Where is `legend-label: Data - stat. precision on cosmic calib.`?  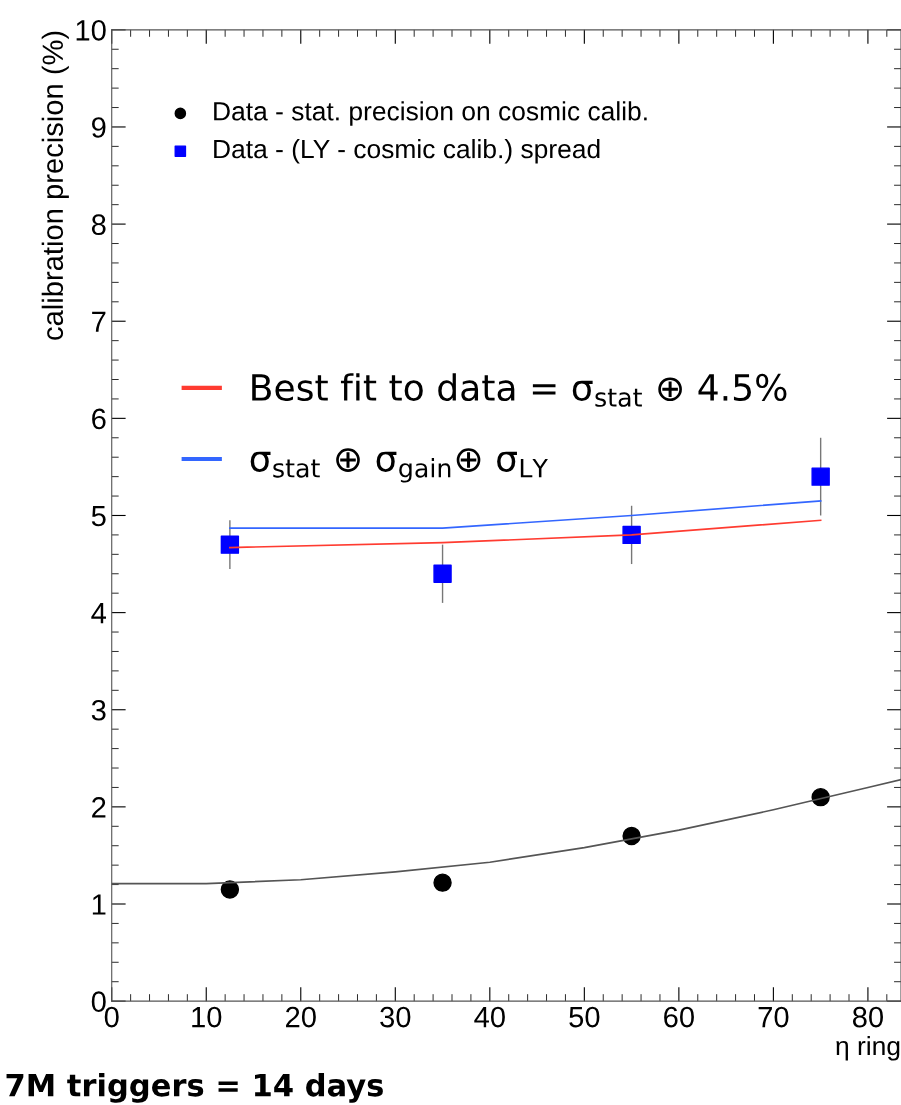
legend-label: Data - stat. precision on cosmic calib. is located at coordinates (430, 113).